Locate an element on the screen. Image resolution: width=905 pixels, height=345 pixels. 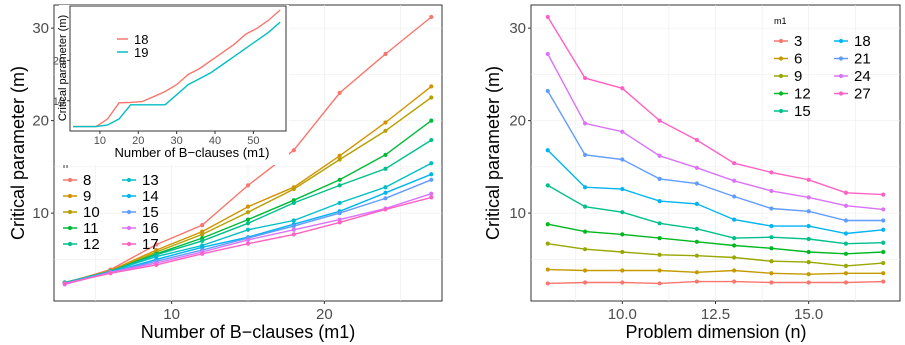
x-tick-label: 40 is located at coordinates (215, 141).